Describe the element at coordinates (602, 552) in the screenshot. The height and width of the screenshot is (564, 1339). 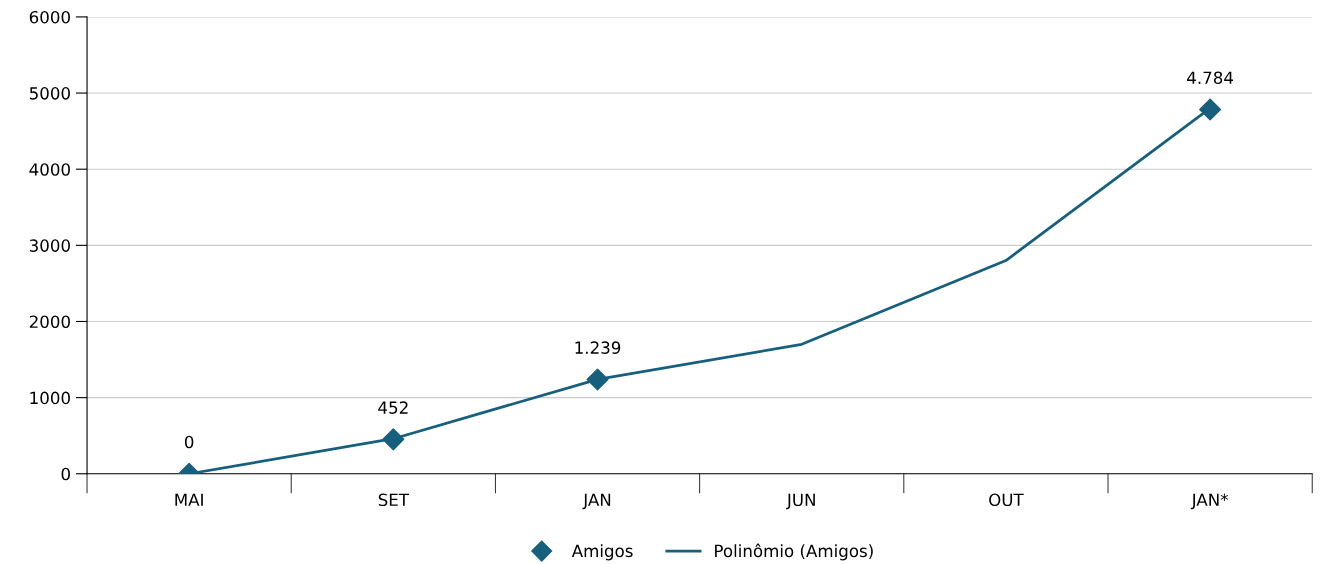
I see `legend-label: Amigos` at that location.